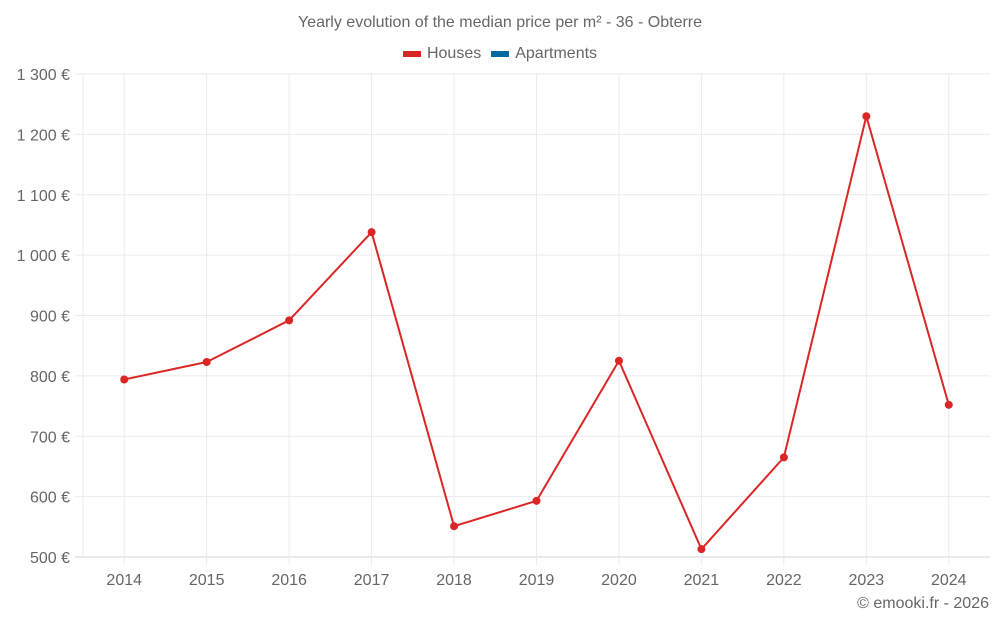 Image resolution: width=1000 pixels, height=625 pixels. Describe the element at coordinates (454, 53) in the screenshot. I see `legend-label-houses: Houses` at that location.